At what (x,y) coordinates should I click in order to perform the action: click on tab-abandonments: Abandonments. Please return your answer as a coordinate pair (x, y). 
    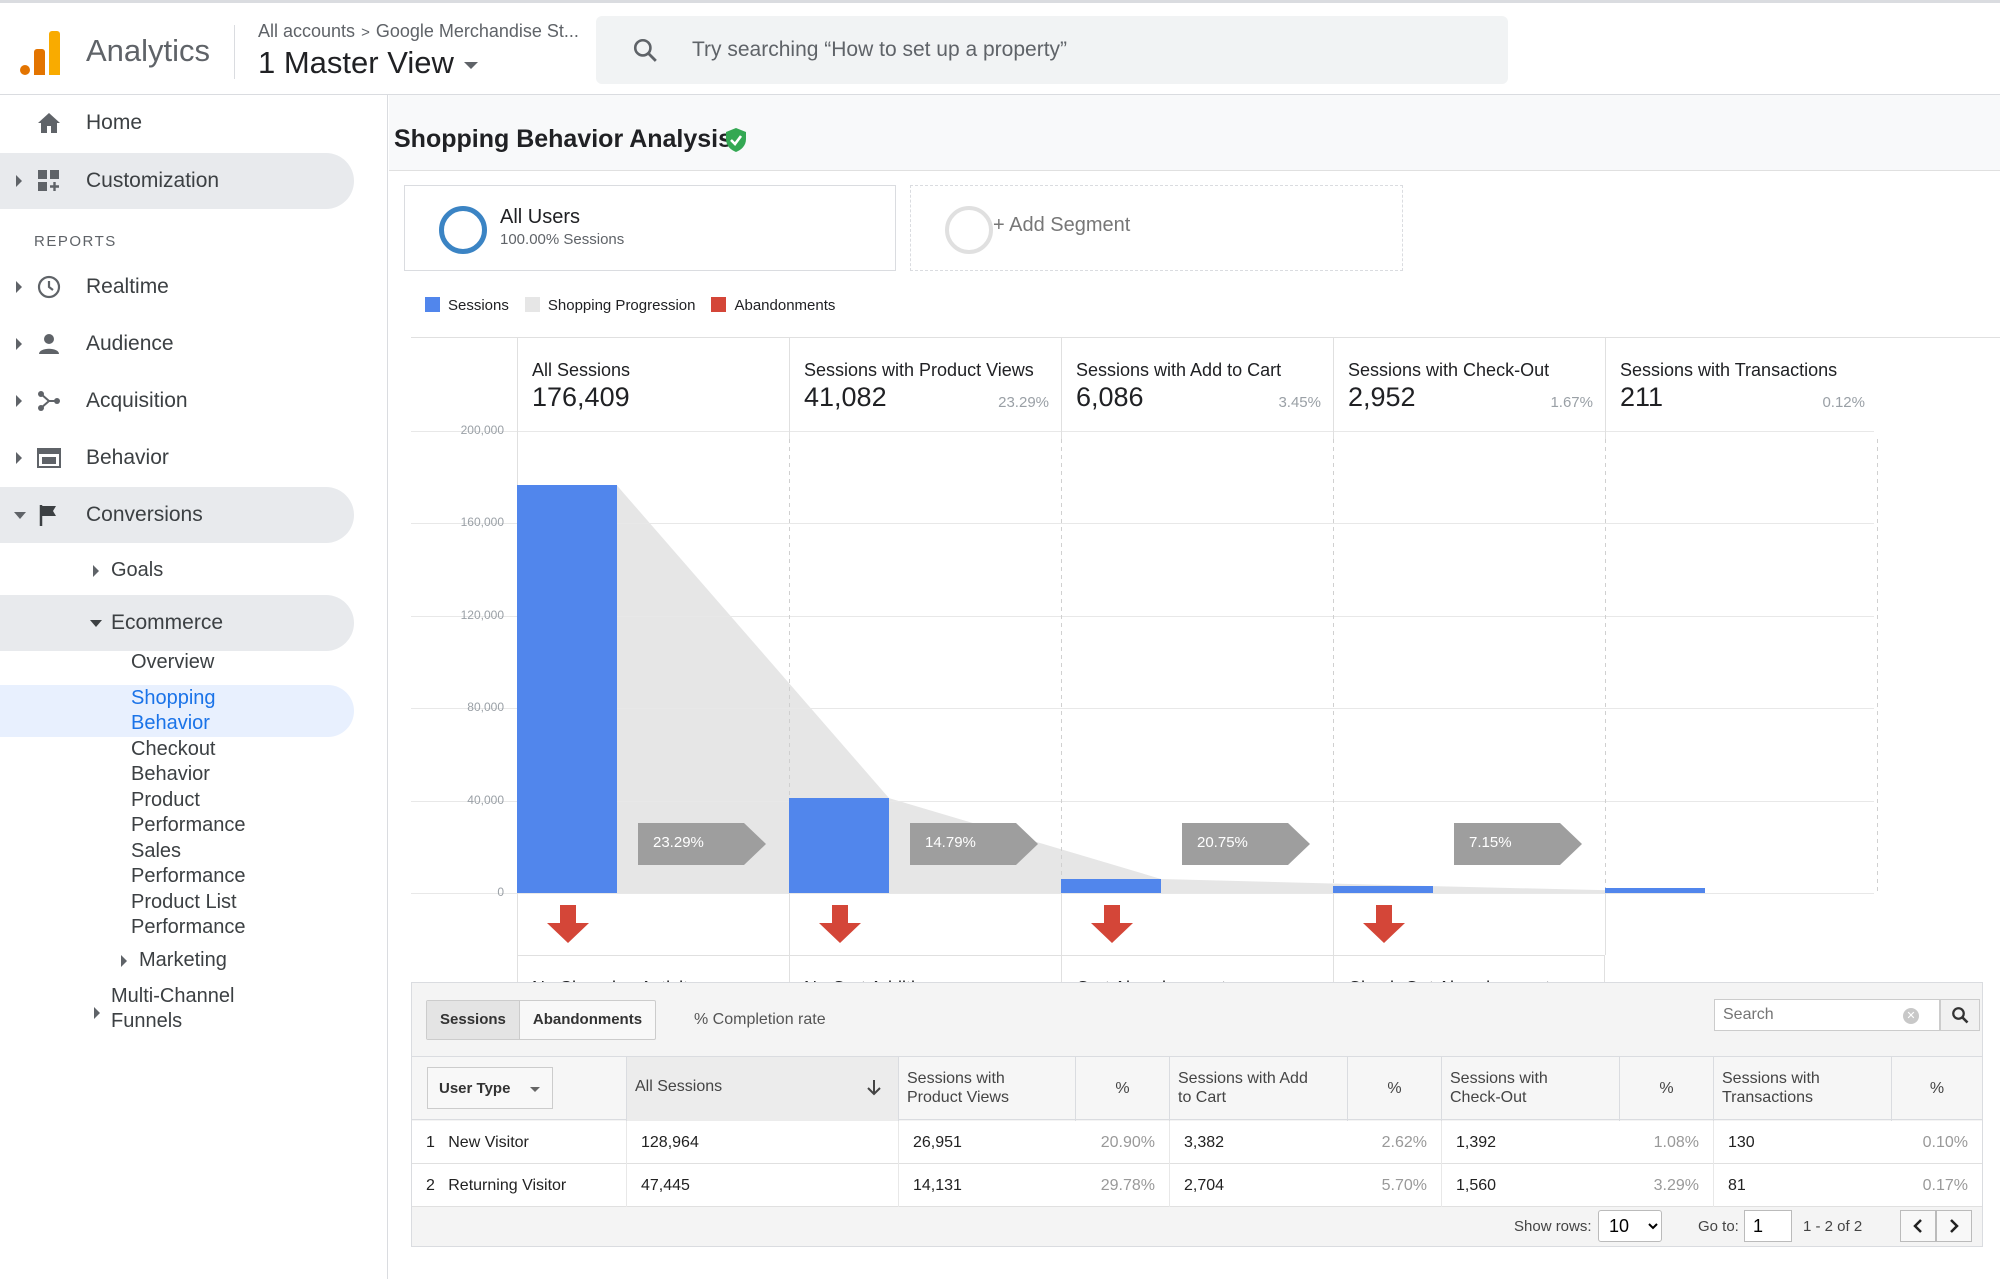
    Looking at the image, I should click on (587, 1019).